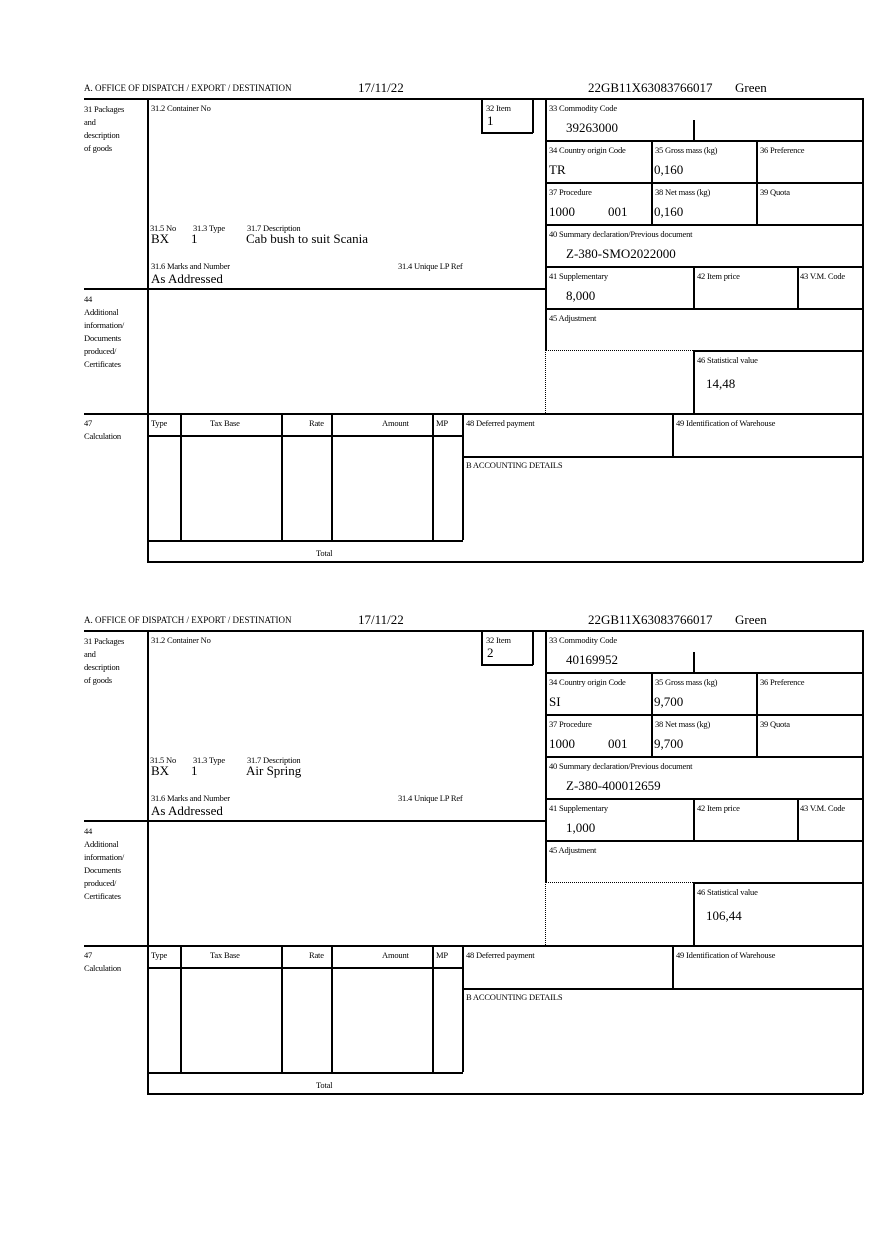 This screenshot has width=882, height=1250. Describe the element at coordinates (209, 760) in the screenshot. I see `package-type-label: 31.3 Type` at that location.